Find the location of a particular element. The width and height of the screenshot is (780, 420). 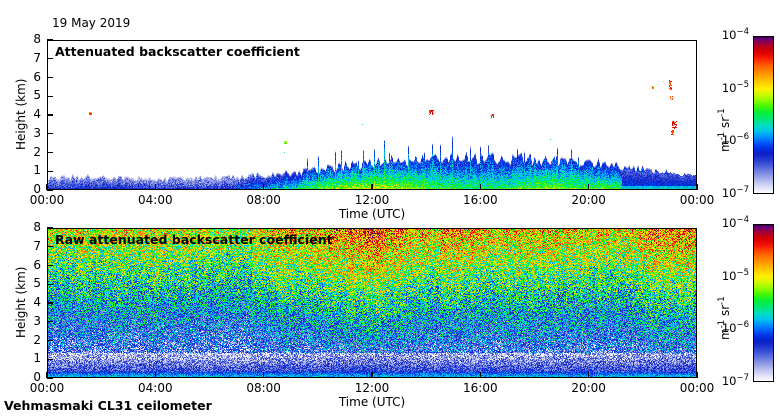

y-tick-label-panel2: 4 is located at coordinates (37, 302).